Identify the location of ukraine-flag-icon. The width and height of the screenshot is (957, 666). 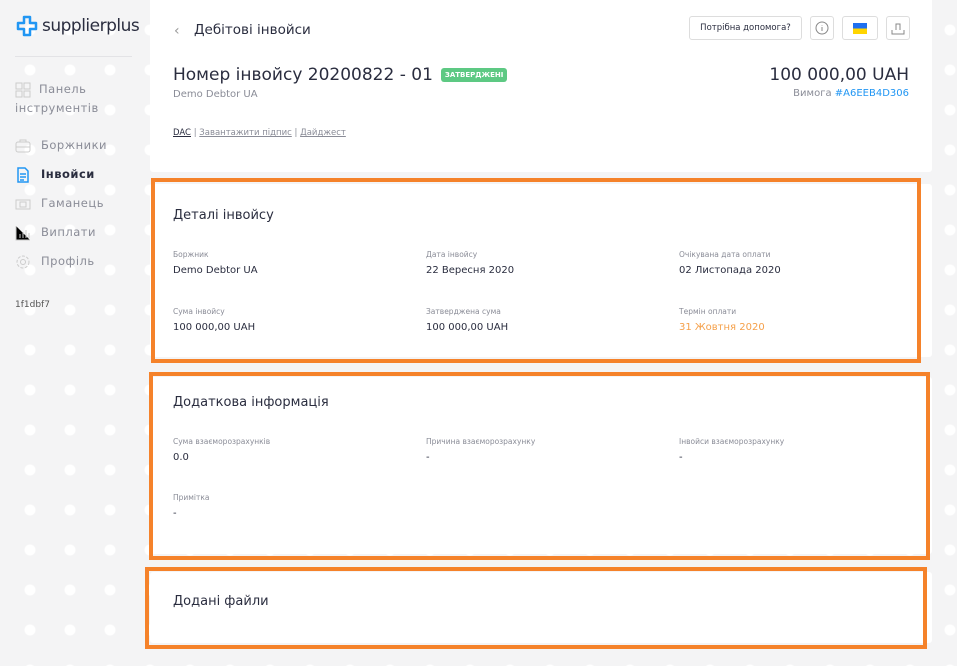
(860, 28).